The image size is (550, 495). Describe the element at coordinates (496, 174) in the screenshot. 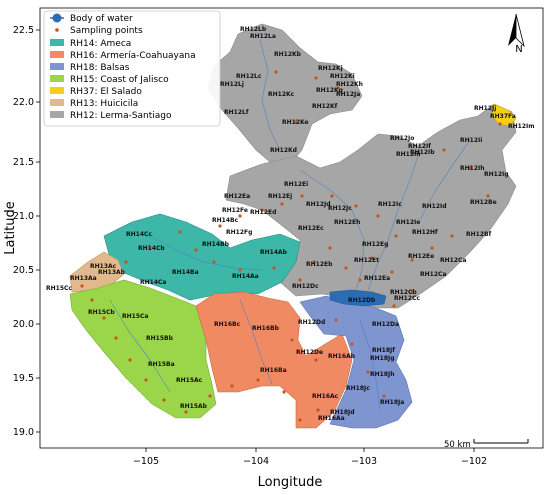

I see `basin-label: RH12Ig` at that location.